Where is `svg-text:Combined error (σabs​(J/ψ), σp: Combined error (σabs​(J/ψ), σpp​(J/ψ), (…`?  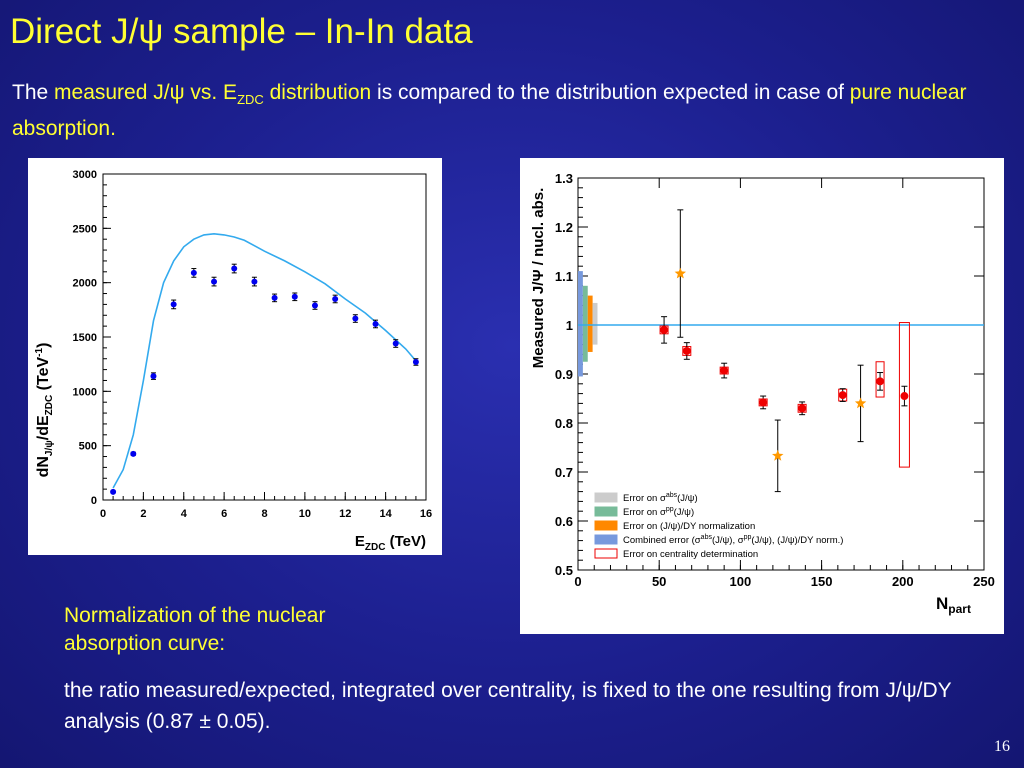 svg-text:Combined error (σabs​(J/ψ), σp: Combined error (σabs​(J/ψ), σpp​(J/ψ), (… is located at coordinates (733, 540).